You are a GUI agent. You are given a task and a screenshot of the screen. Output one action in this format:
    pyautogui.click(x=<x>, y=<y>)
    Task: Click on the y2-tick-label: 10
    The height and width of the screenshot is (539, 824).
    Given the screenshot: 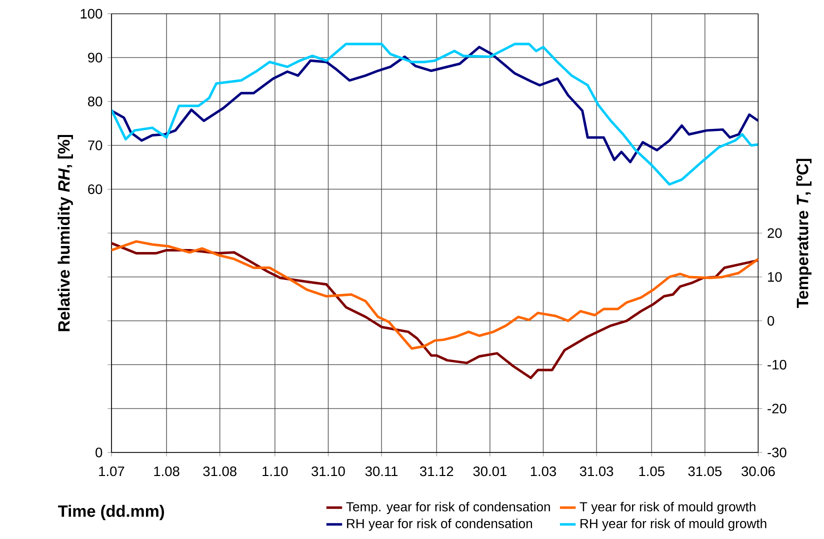 What is the action you would take?
    pyautogui.click(x=775, y=277)
    